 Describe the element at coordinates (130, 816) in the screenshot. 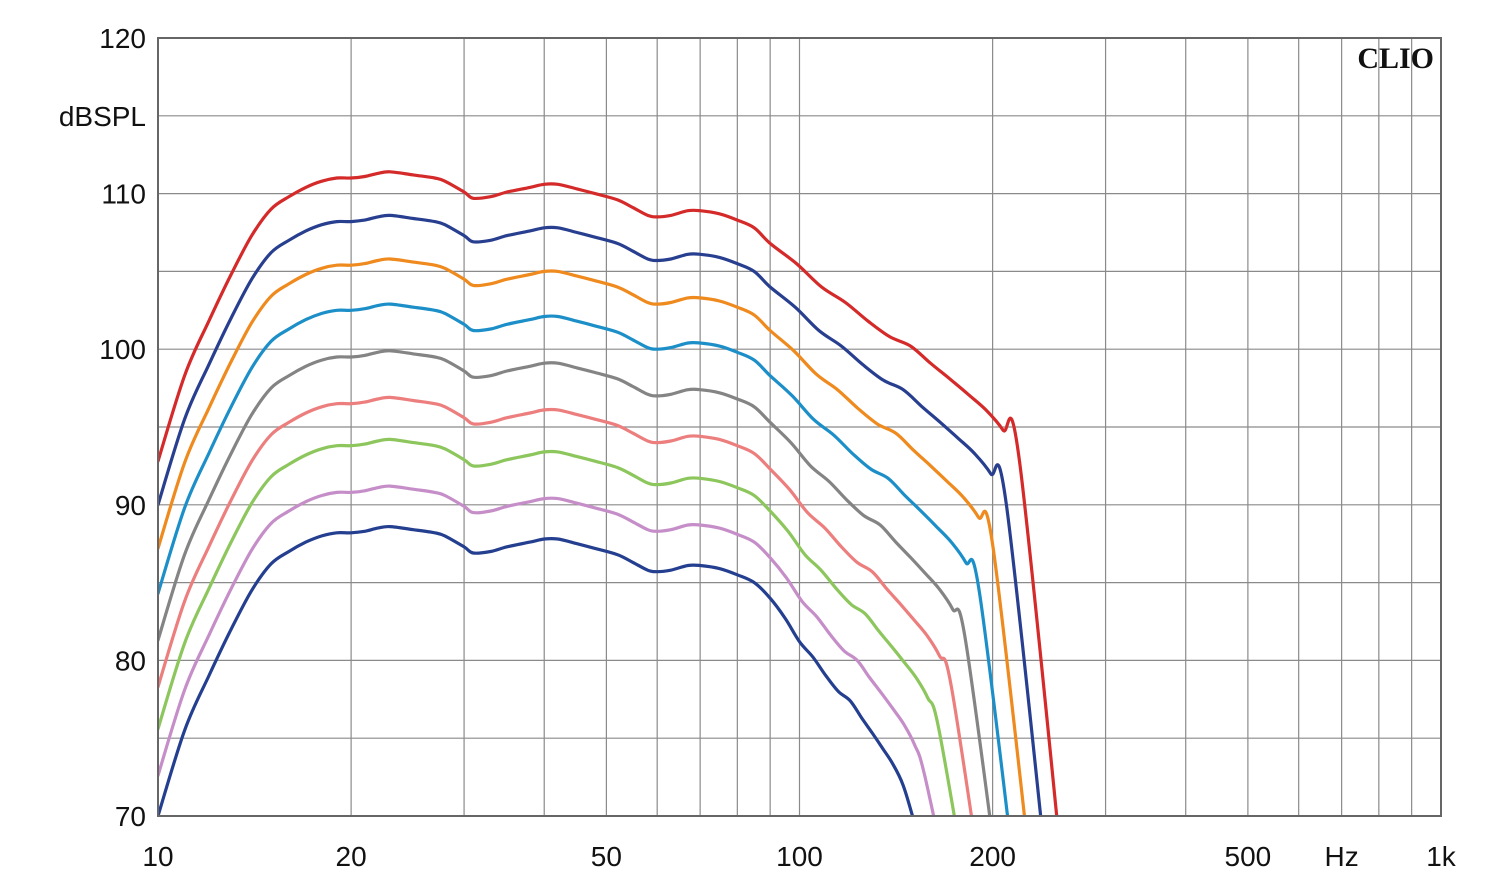

I see `y-tick-label: 70` at that location.